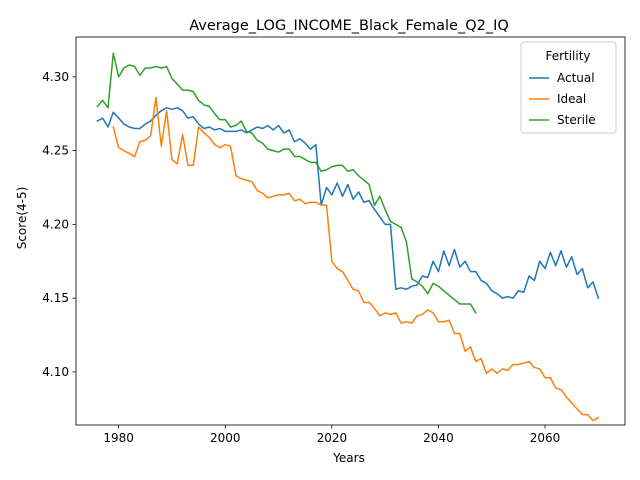  I want to click on legend-box, so click(568, 87).